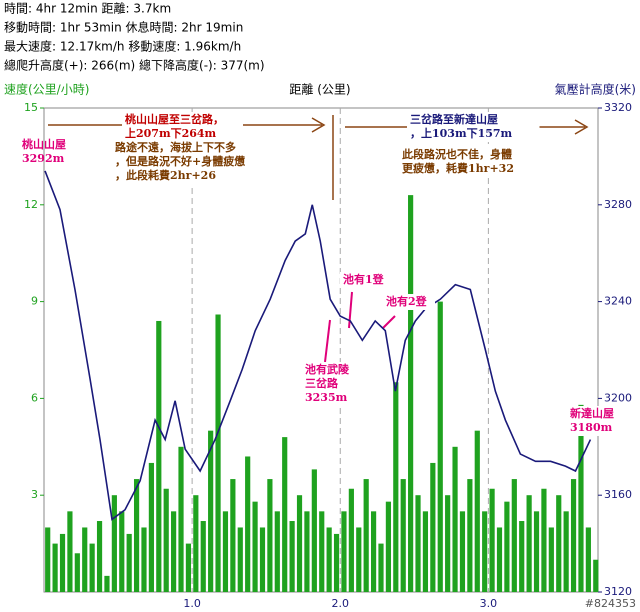  What do you see at coordinates (489, 603) in the screenshot?
I see `x-tick-label: 3.0` at bounding box center [489, 603].